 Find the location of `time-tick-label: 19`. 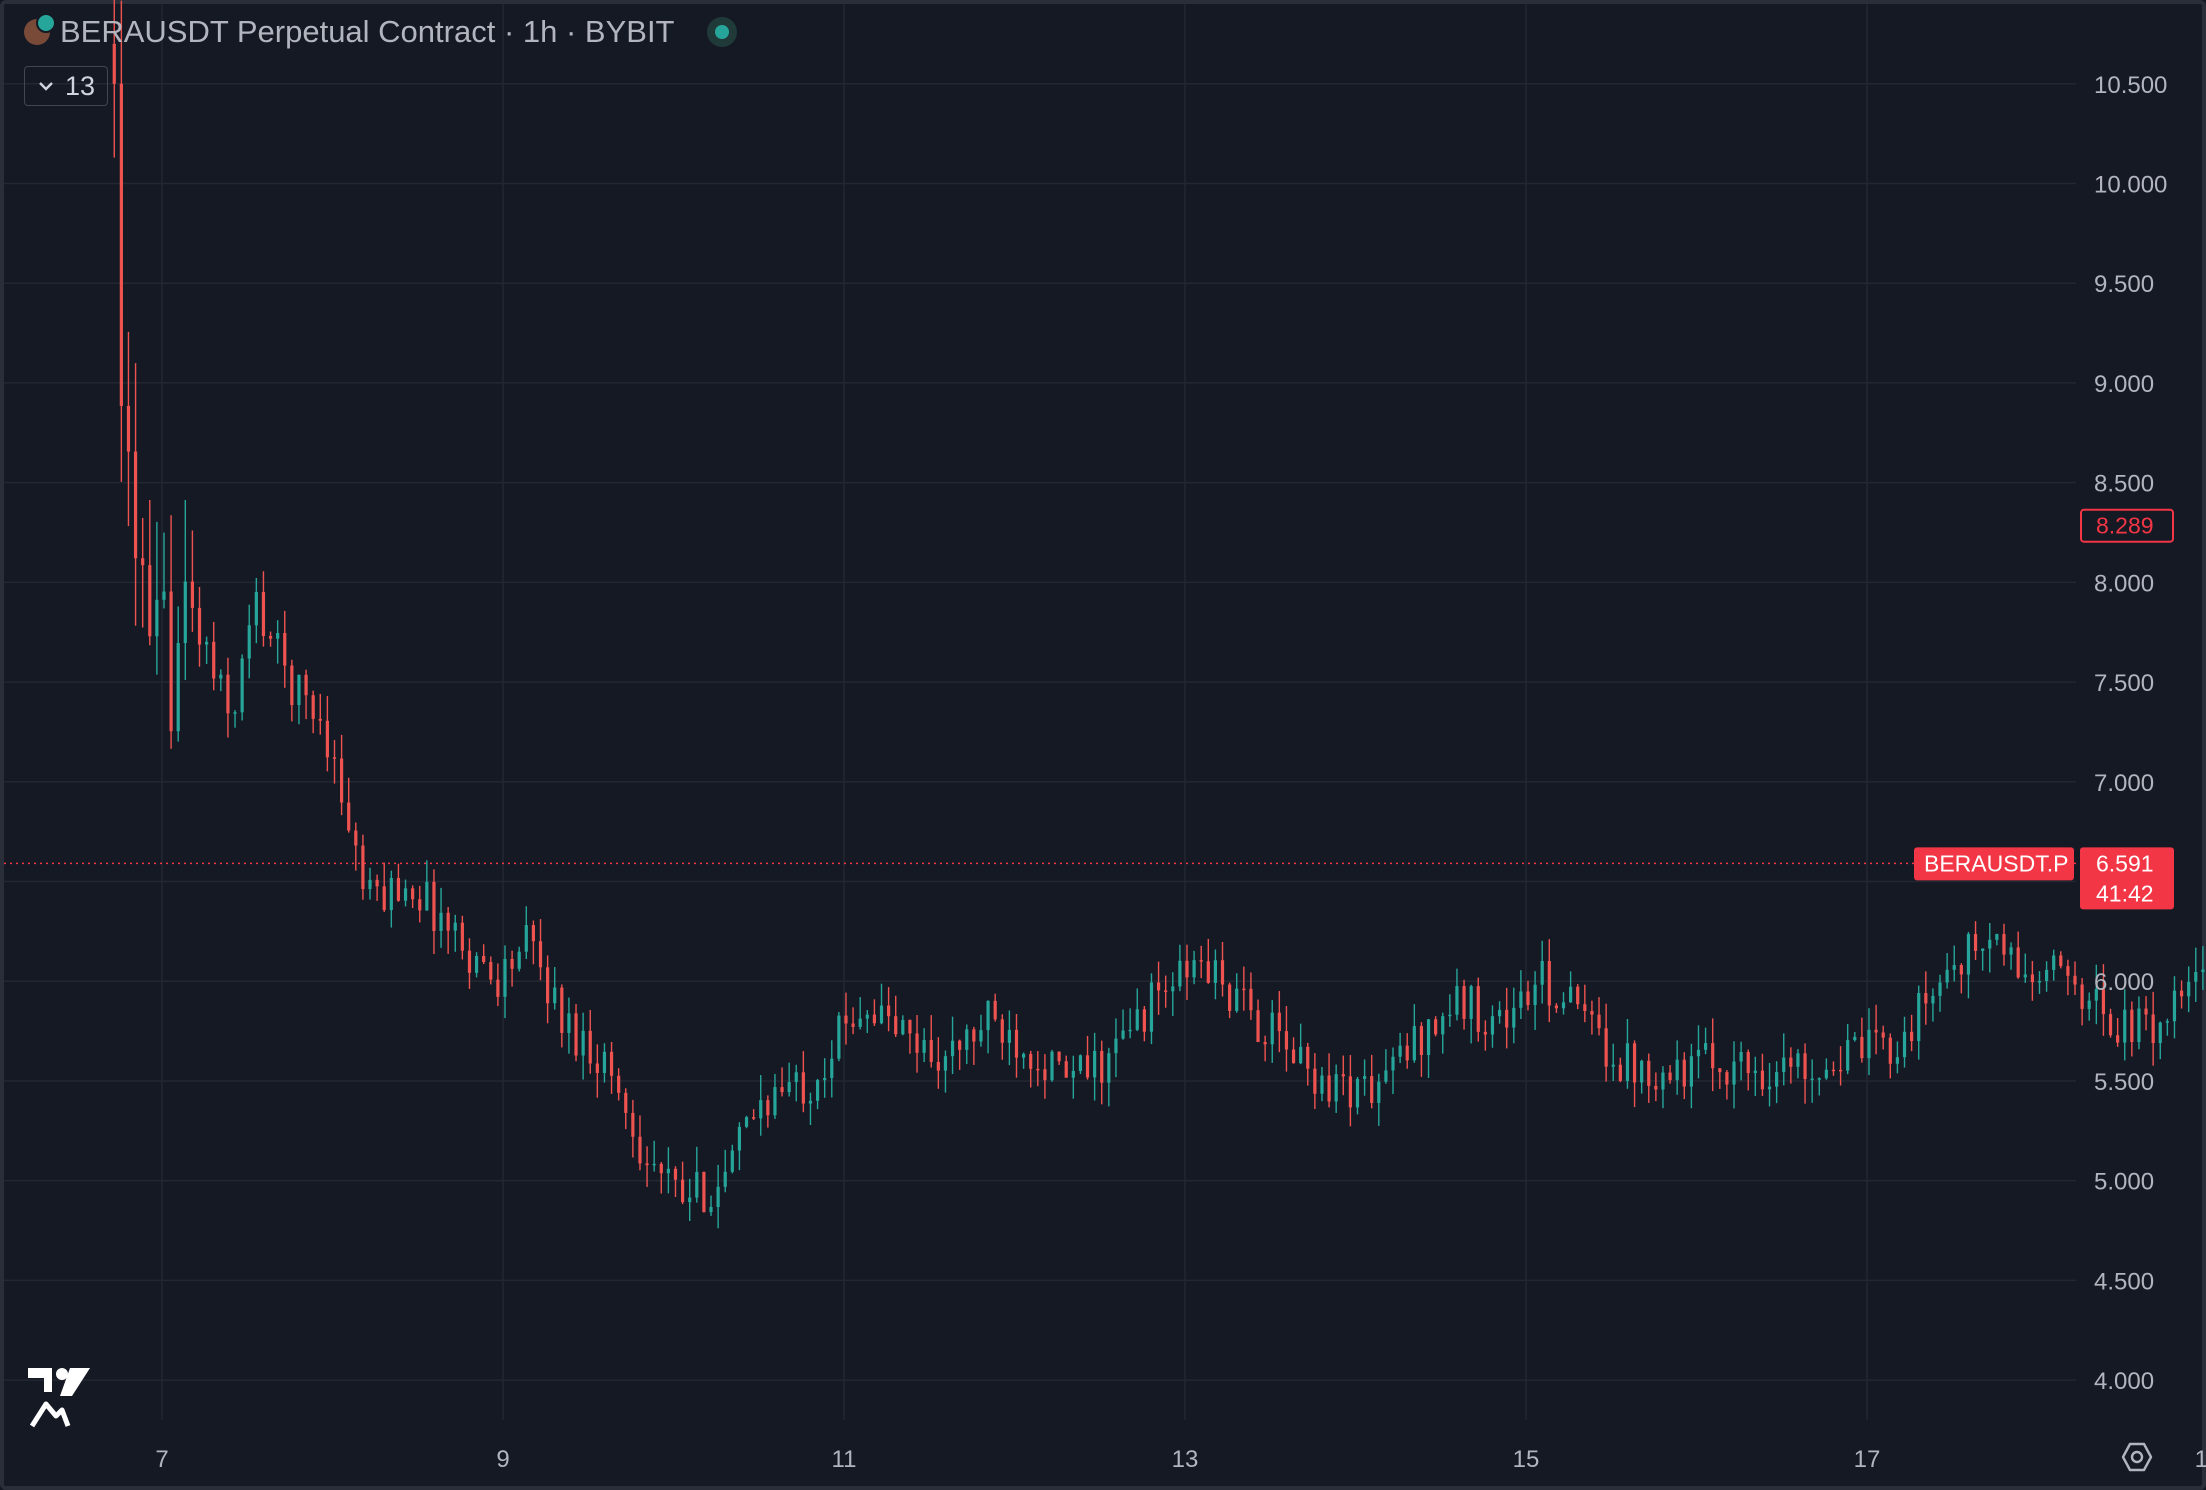

time-tick-label: 19 is located at coordinates (2200, 1459).